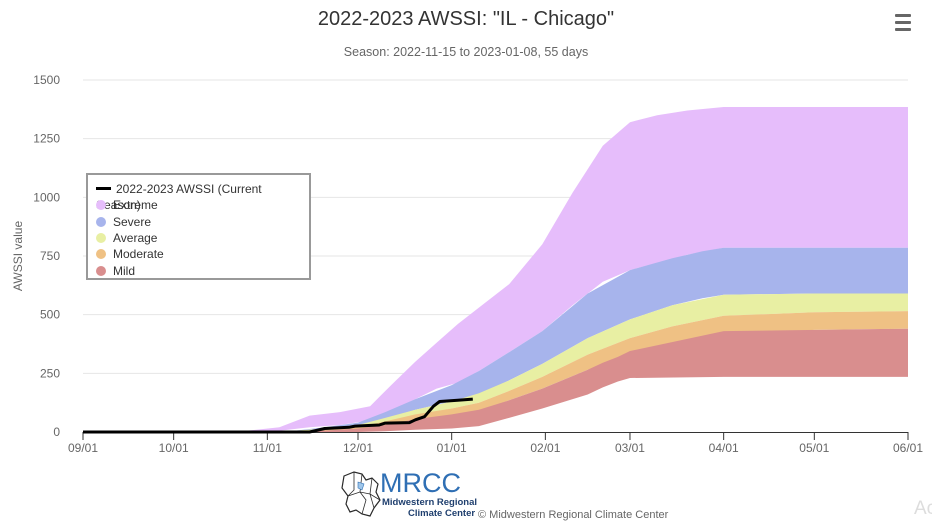 This screenshot has width=932, height=524. What do you see at coordinates (46, 139) in the screenshot?
I see `y-tick-label: 1250` at bounding box center [46, 139].